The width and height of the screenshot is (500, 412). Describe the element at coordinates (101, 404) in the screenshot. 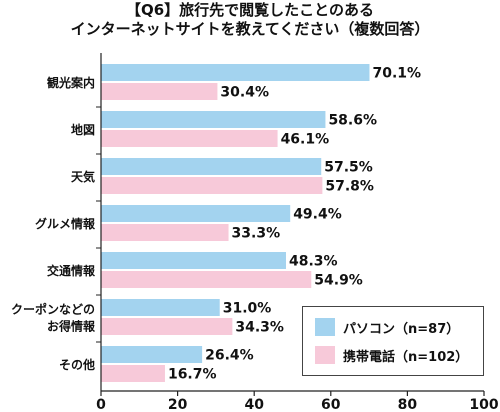

I see `x-tick-label-0: 0` at that location.